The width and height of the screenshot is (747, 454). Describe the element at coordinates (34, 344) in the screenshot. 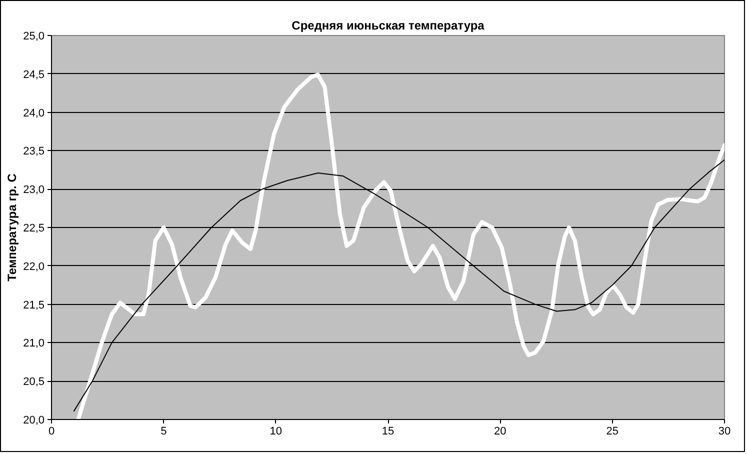

I see `y-tick-label: 21,0` at that location.